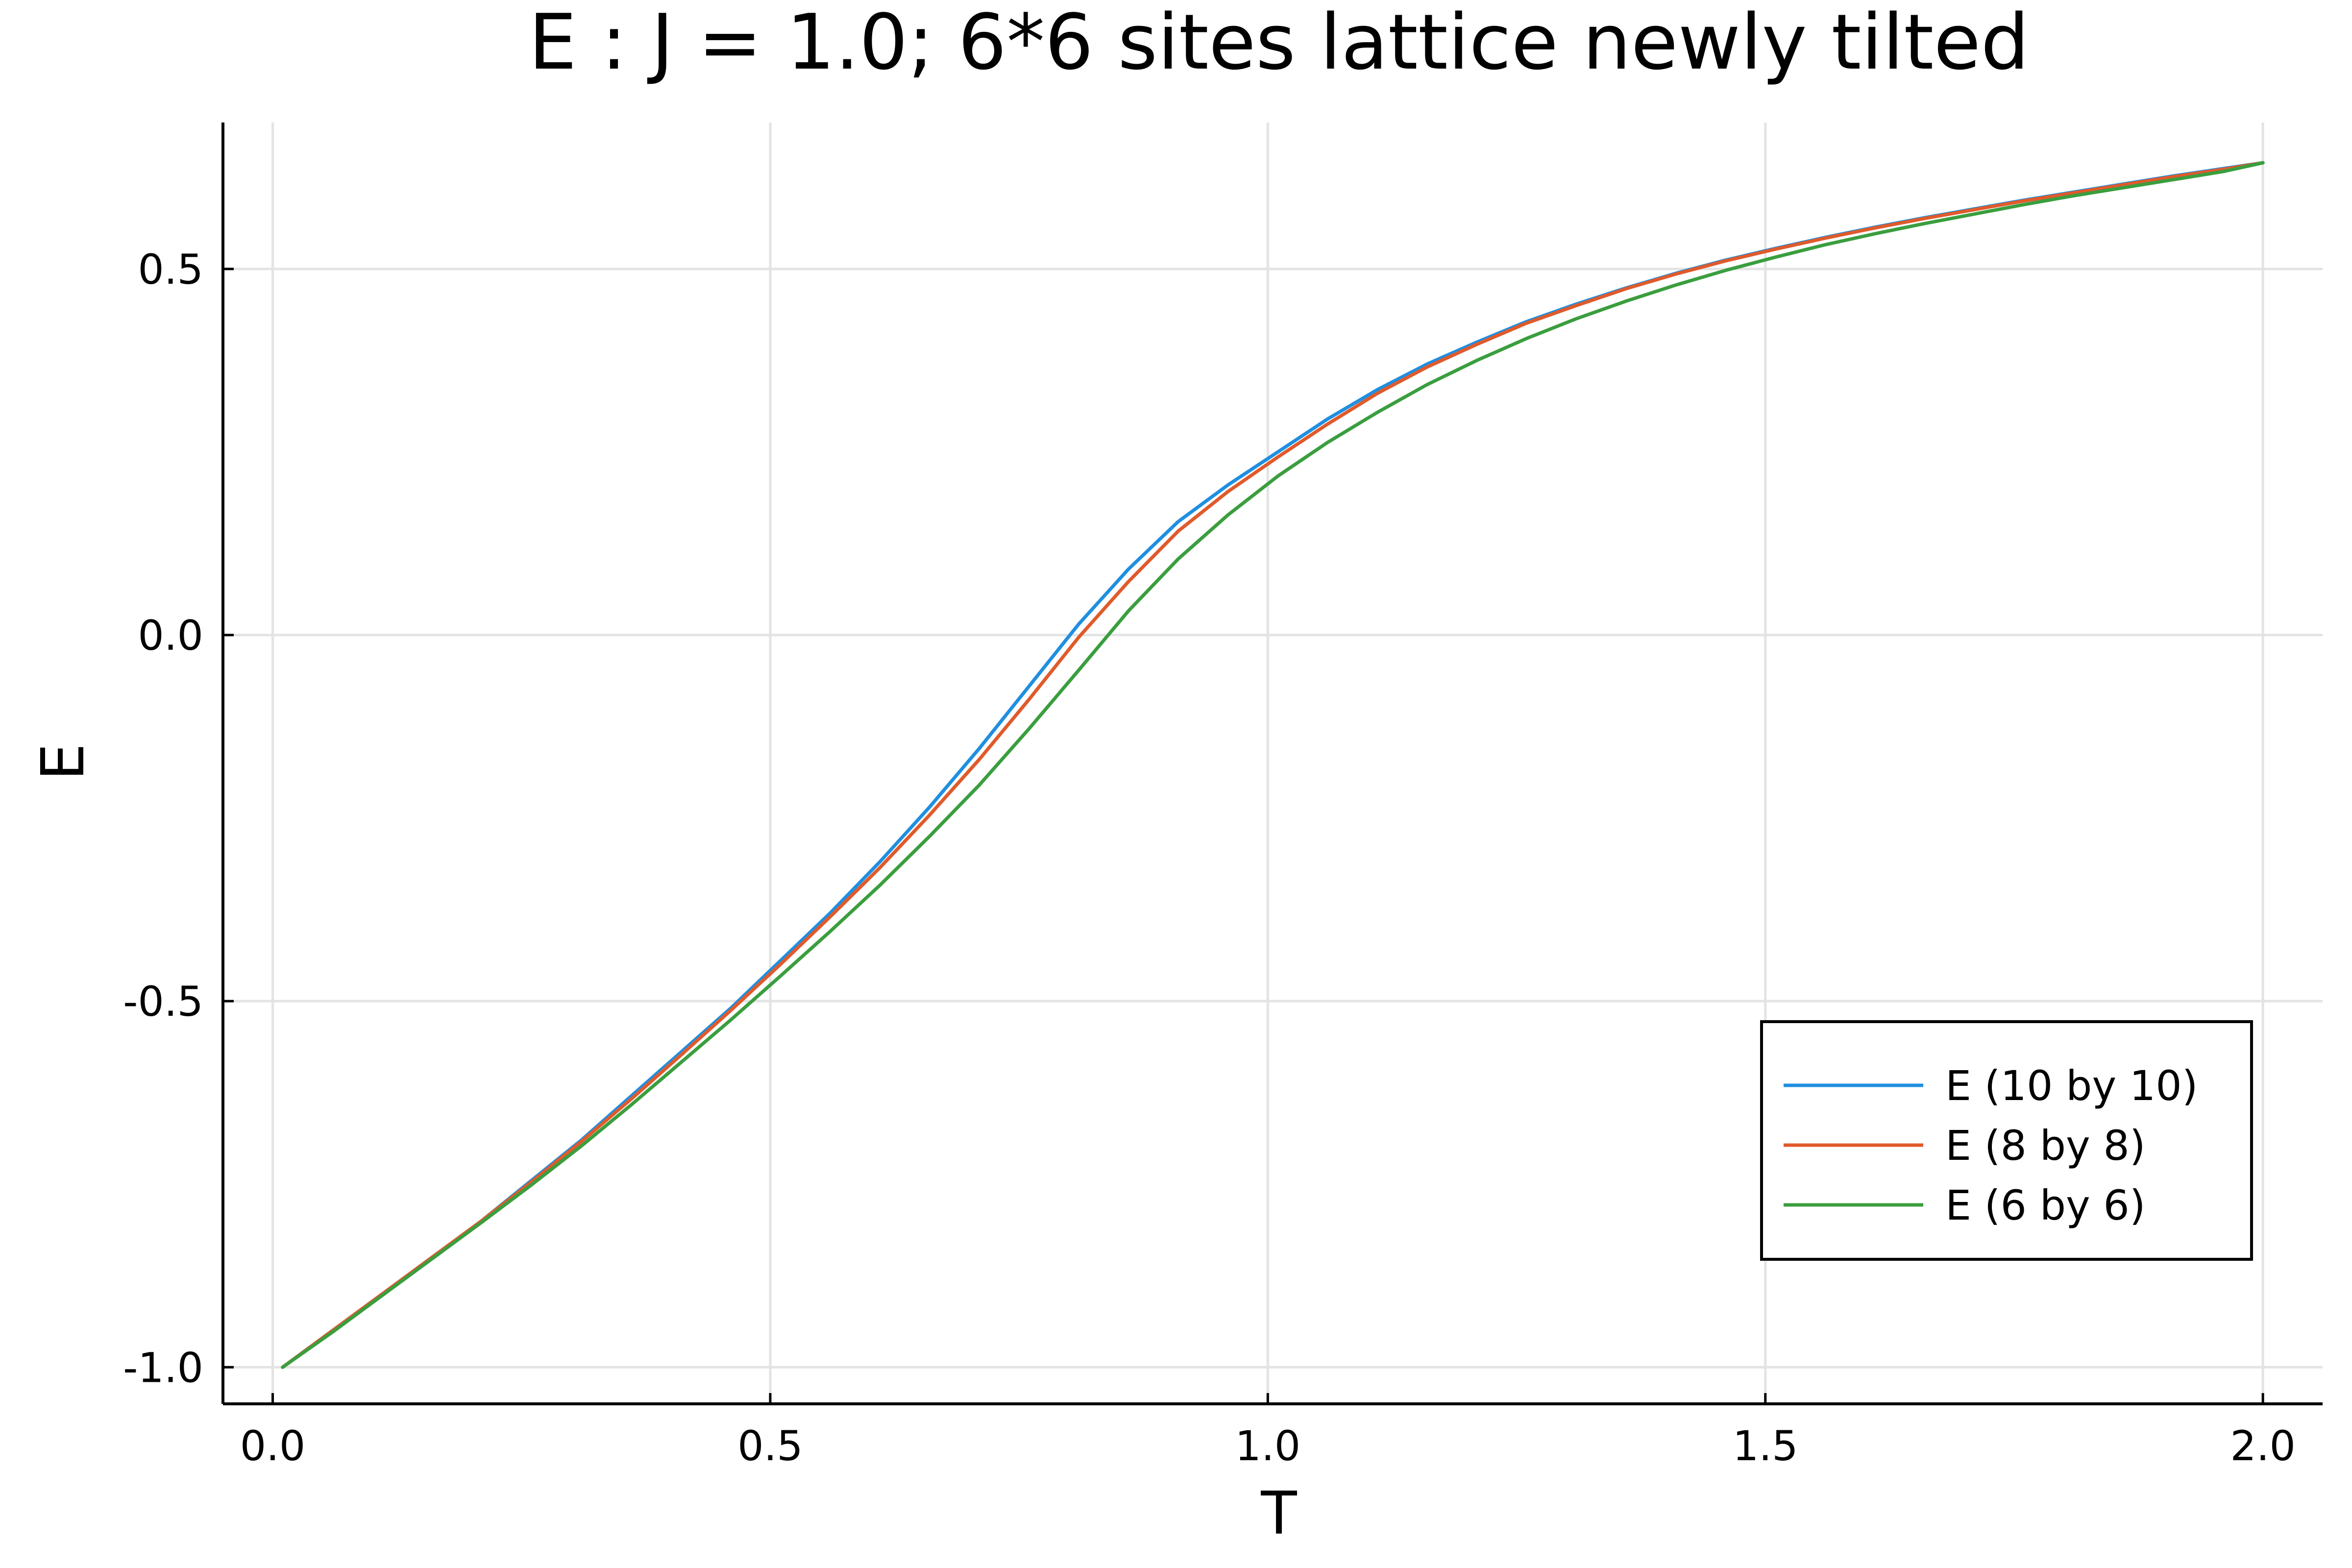  I want to click on x-tick-label: 2.0, so click(2263, 1446).